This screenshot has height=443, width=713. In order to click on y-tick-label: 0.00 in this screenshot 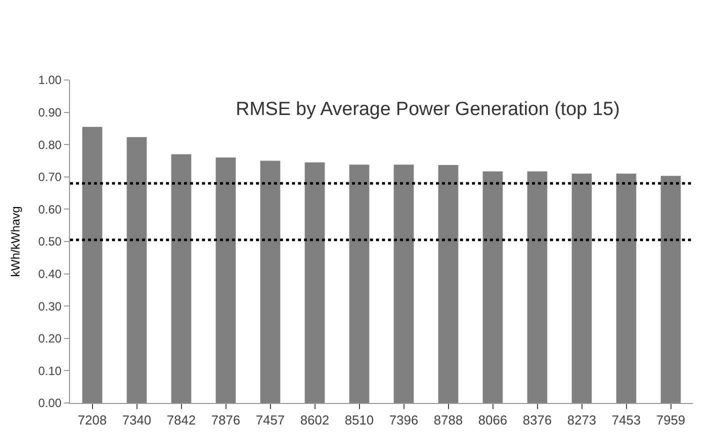, I will do `click(50, 403)`.